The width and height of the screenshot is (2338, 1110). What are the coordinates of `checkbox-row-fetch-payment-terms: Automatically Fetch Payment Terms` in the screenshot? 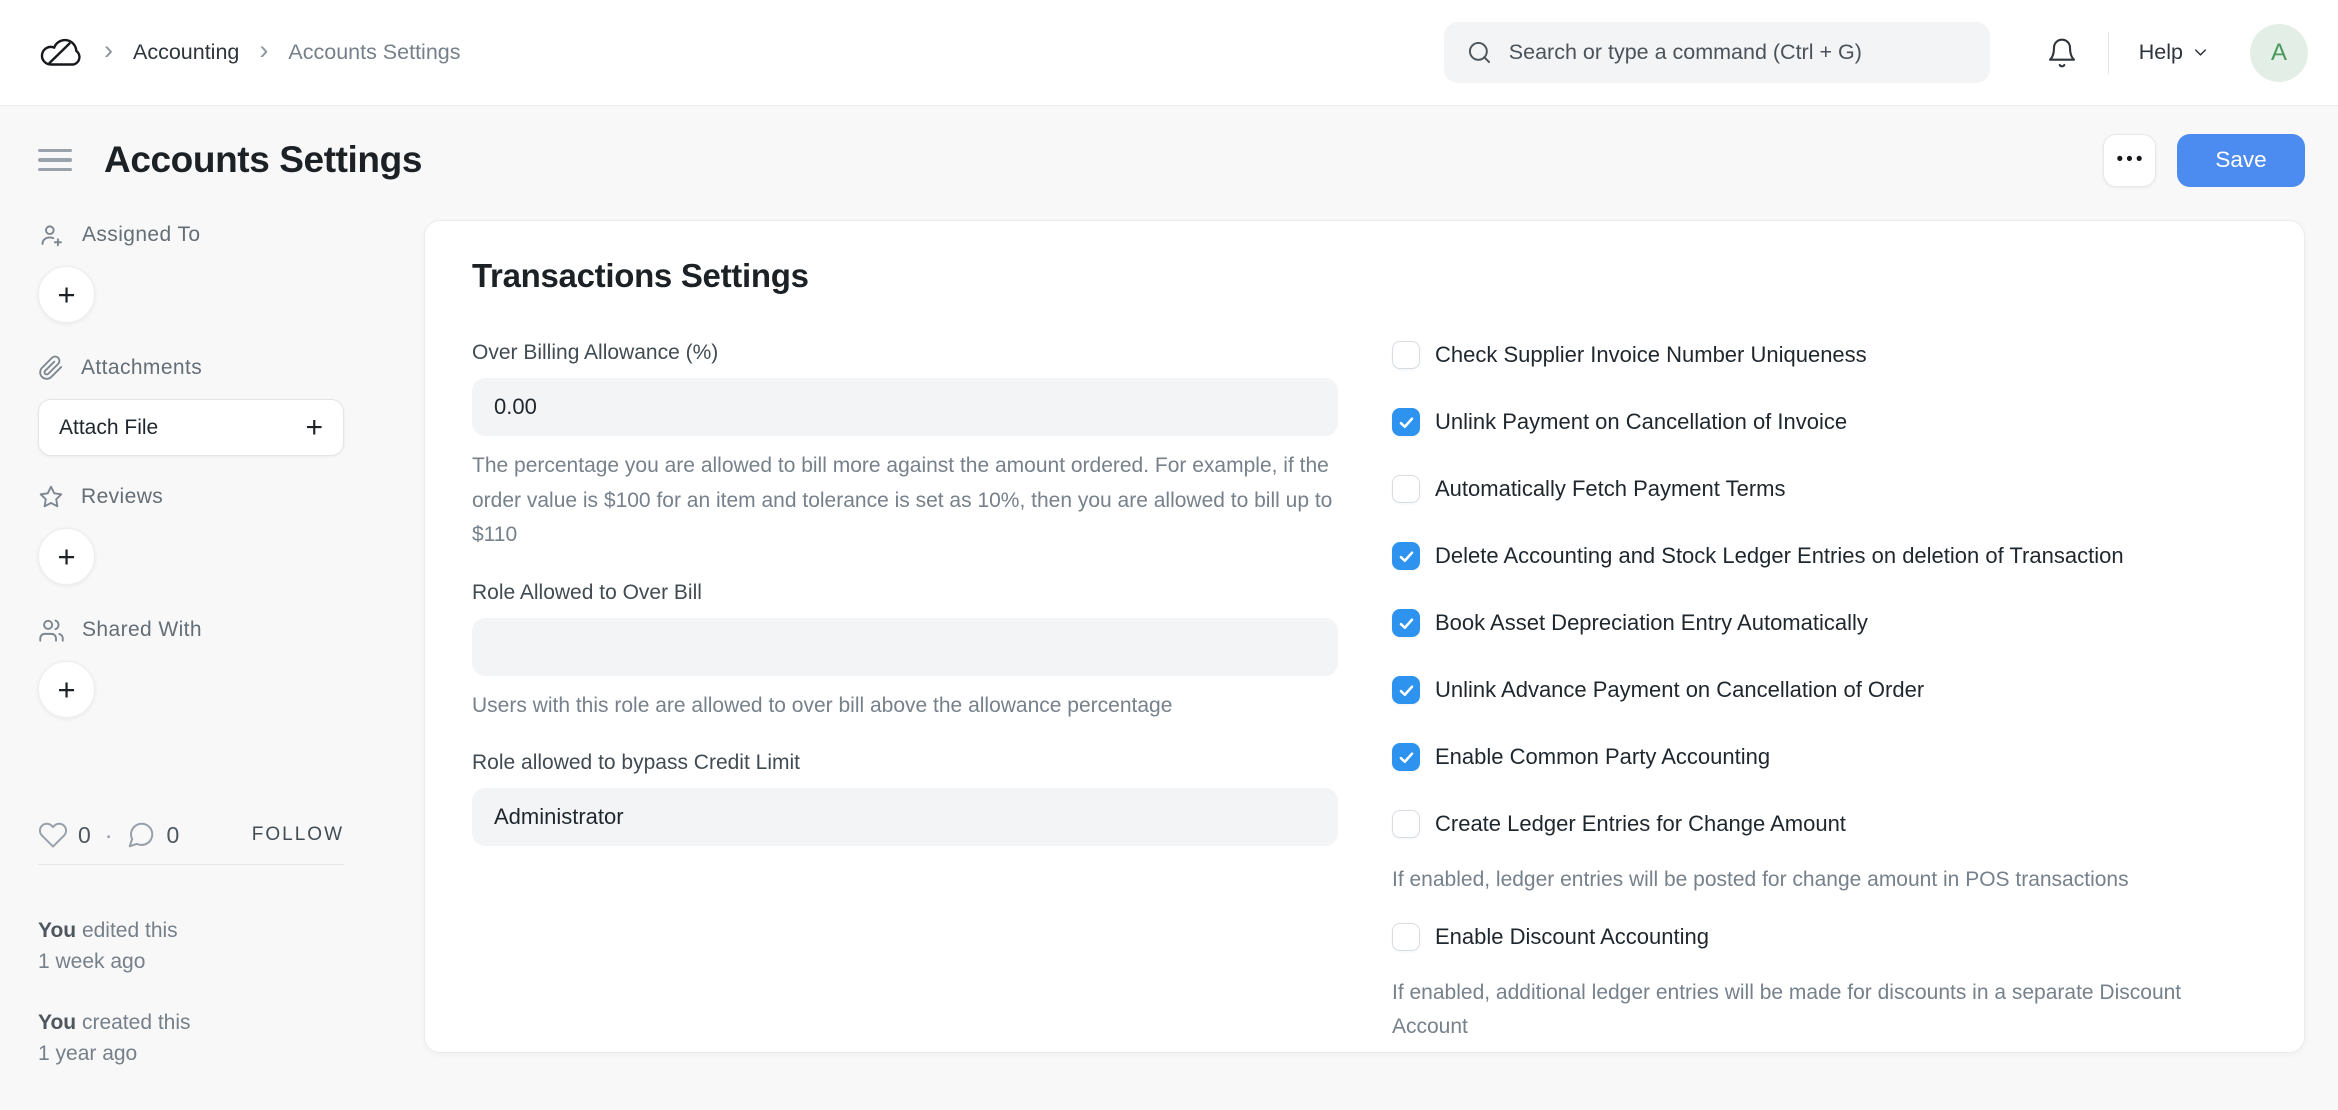 It's located at (1824, 489).